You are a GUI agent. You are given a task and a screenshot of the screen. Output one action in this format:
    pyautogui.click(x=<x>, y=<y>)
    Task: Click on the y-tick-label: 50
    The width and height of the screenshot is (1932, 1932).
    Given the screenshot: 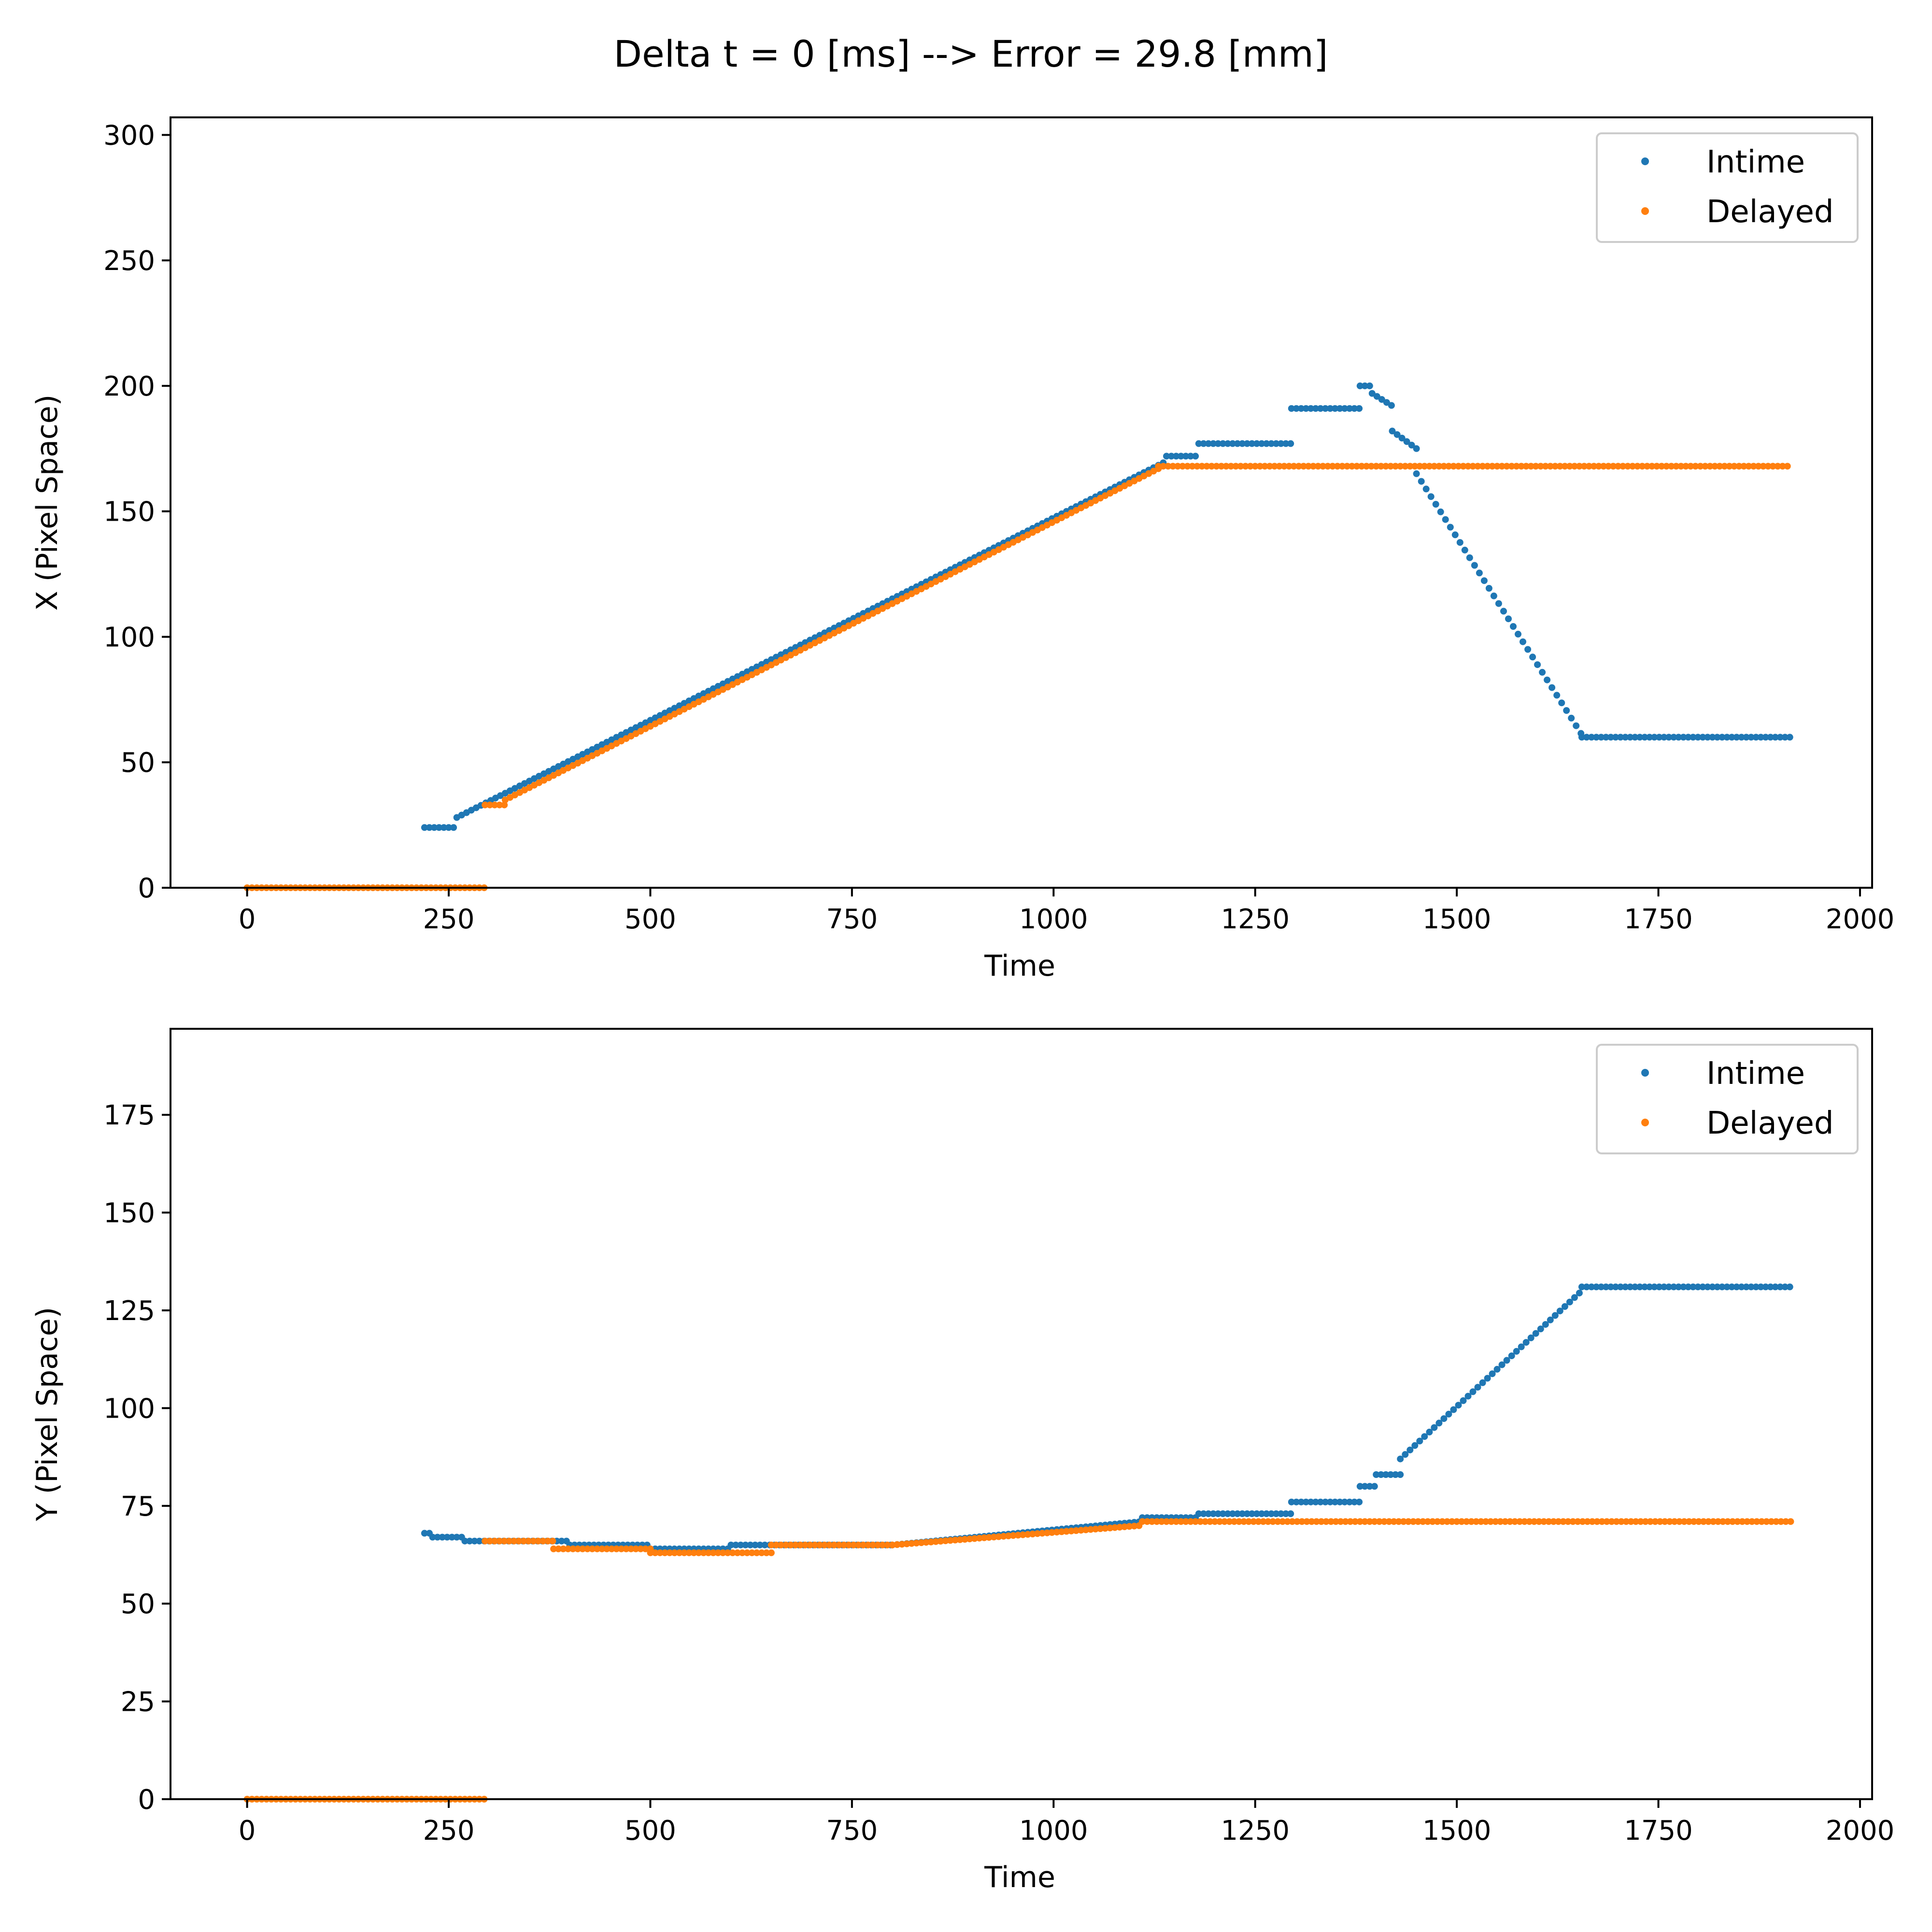 What is the action you would take?
    pyautogui.click(x=138, y=1604)
    